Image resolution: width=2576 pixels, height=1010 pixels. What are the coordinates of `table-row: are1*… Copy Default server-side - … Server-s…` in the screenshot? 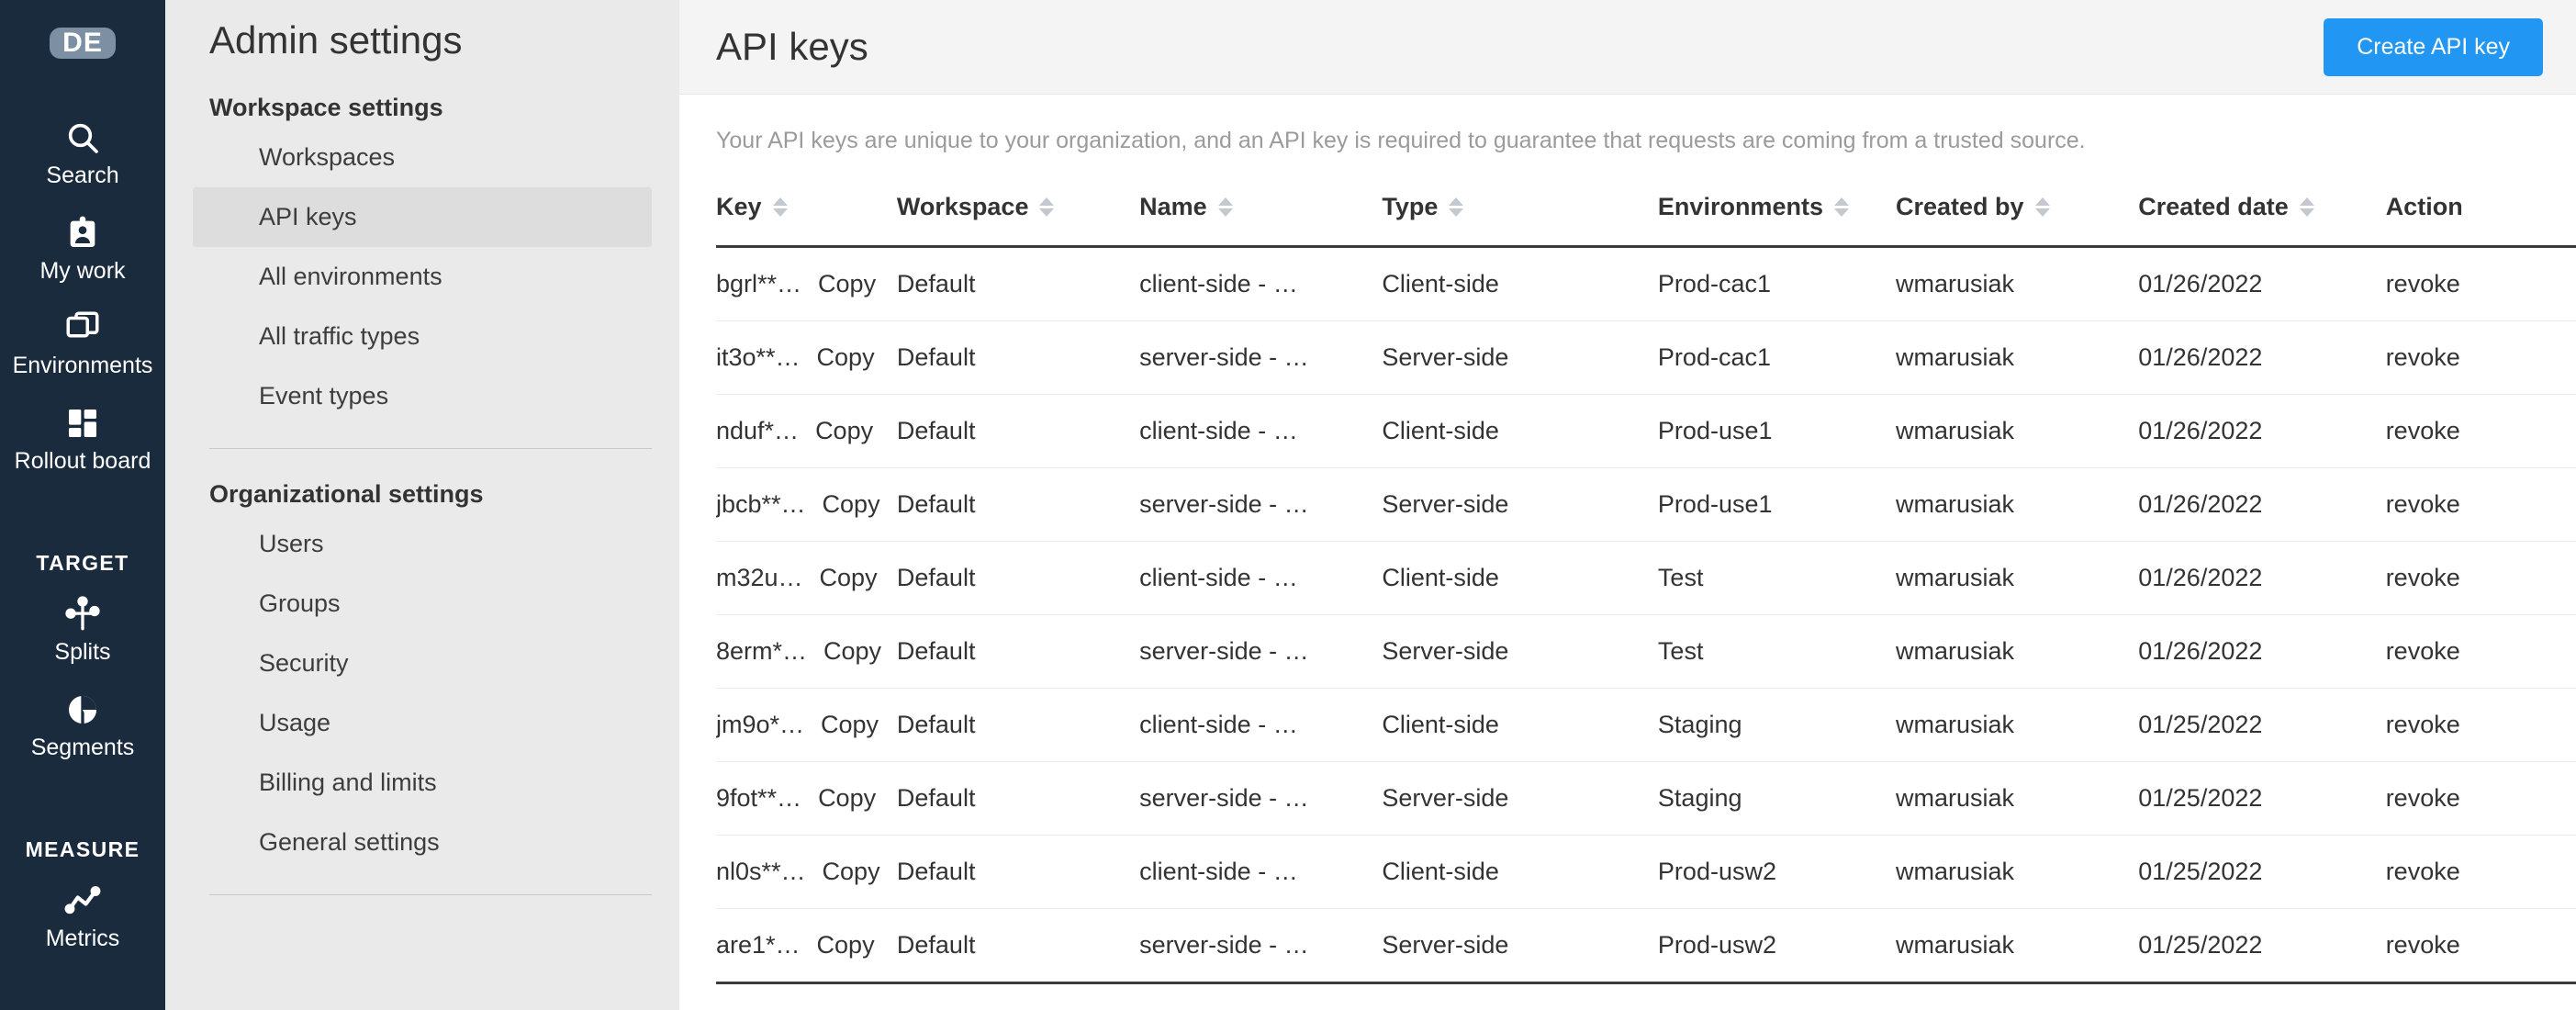 It's located at (1646, 946).